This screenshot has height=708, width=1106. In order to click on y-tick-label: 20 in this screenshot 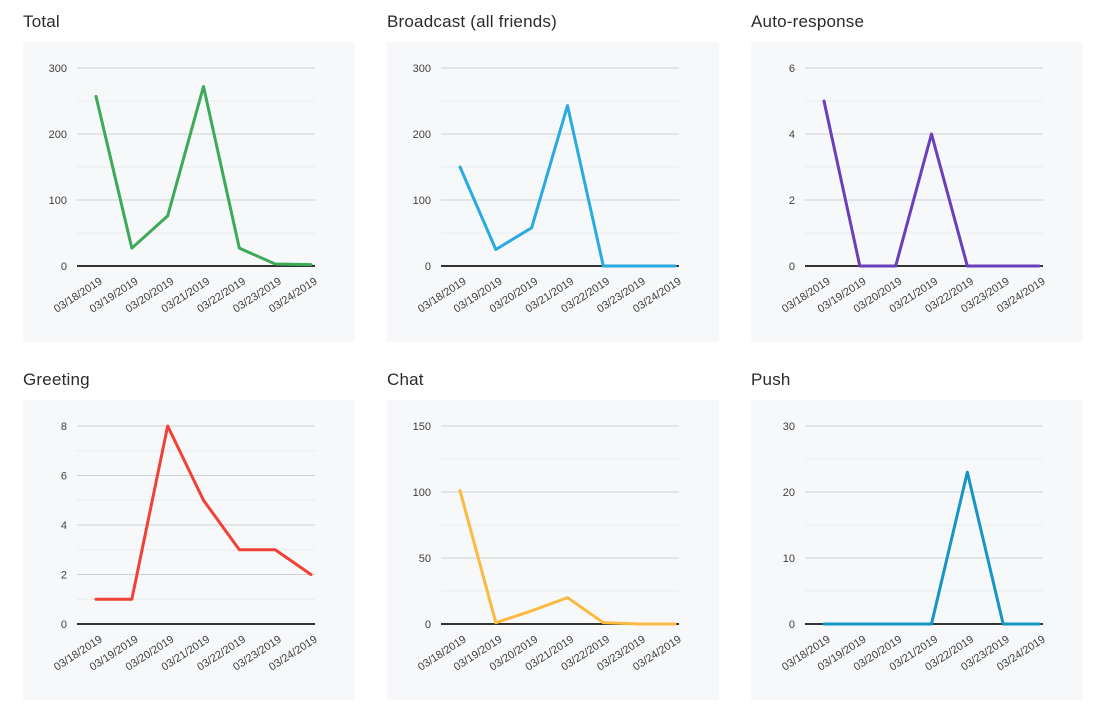, I will do `click(789, 493)`.